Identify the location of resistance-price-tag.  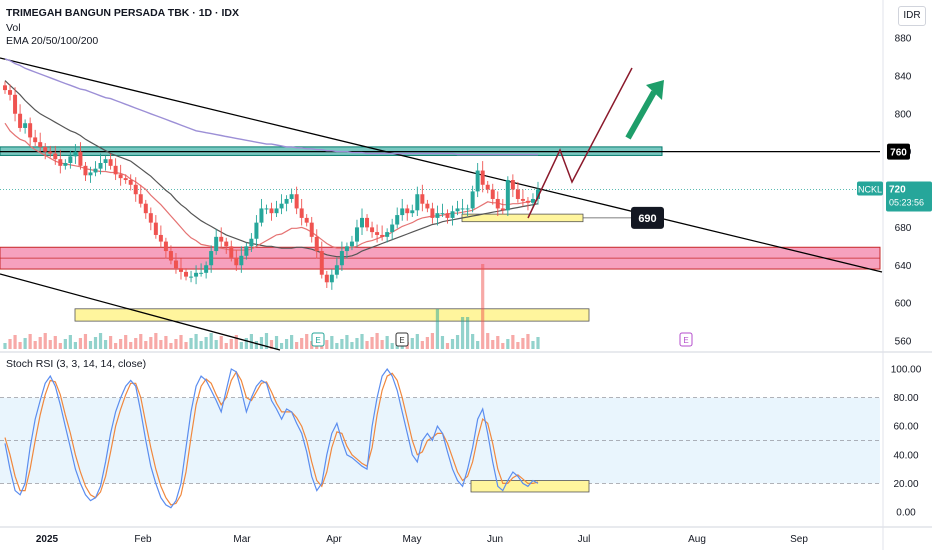
(898, 151).